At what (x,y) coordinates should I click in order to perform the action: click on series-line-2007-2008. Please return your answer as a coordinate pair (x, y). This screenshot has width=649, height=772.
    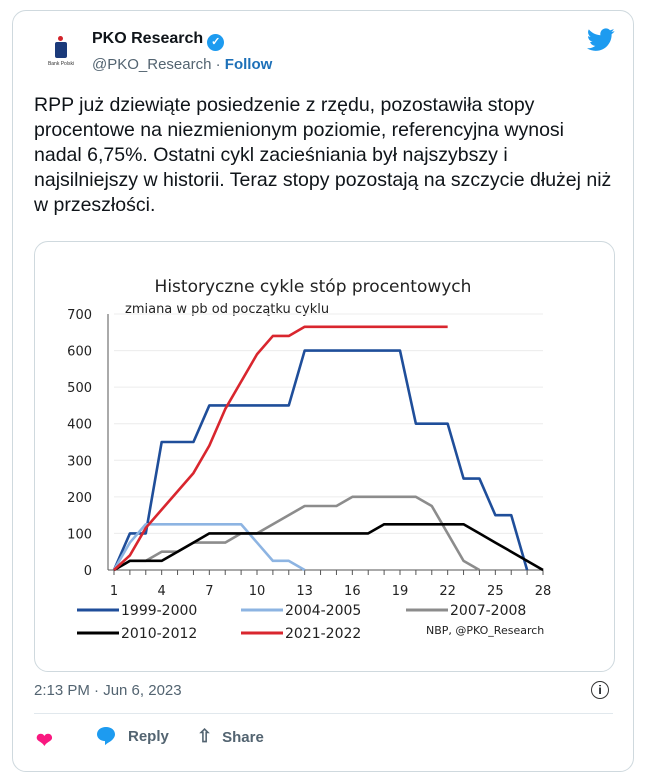
    Looking at the image, I should click on (297, 533).